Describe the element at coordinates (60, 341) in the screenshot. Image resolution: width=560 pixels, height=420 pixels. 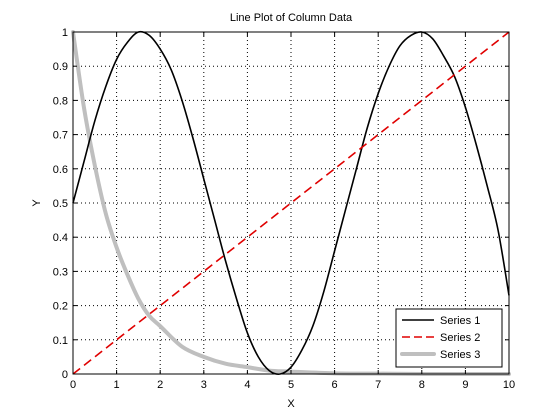
I see `y-tick-label: 0.1` at that location.